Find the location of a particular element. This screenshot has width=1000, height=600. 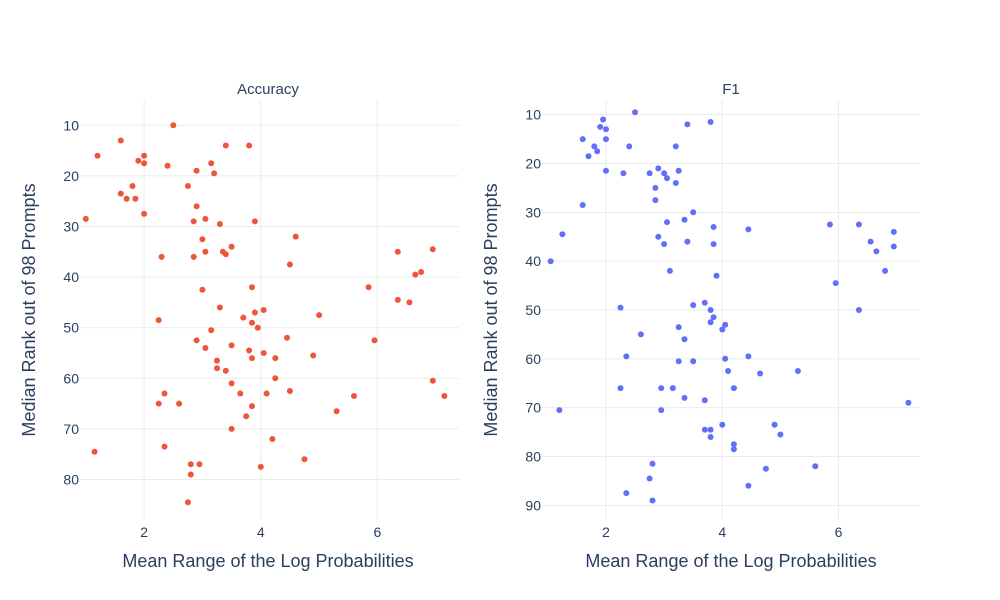

f1-subplot-title: F1 is located at coordinates (731, 89).